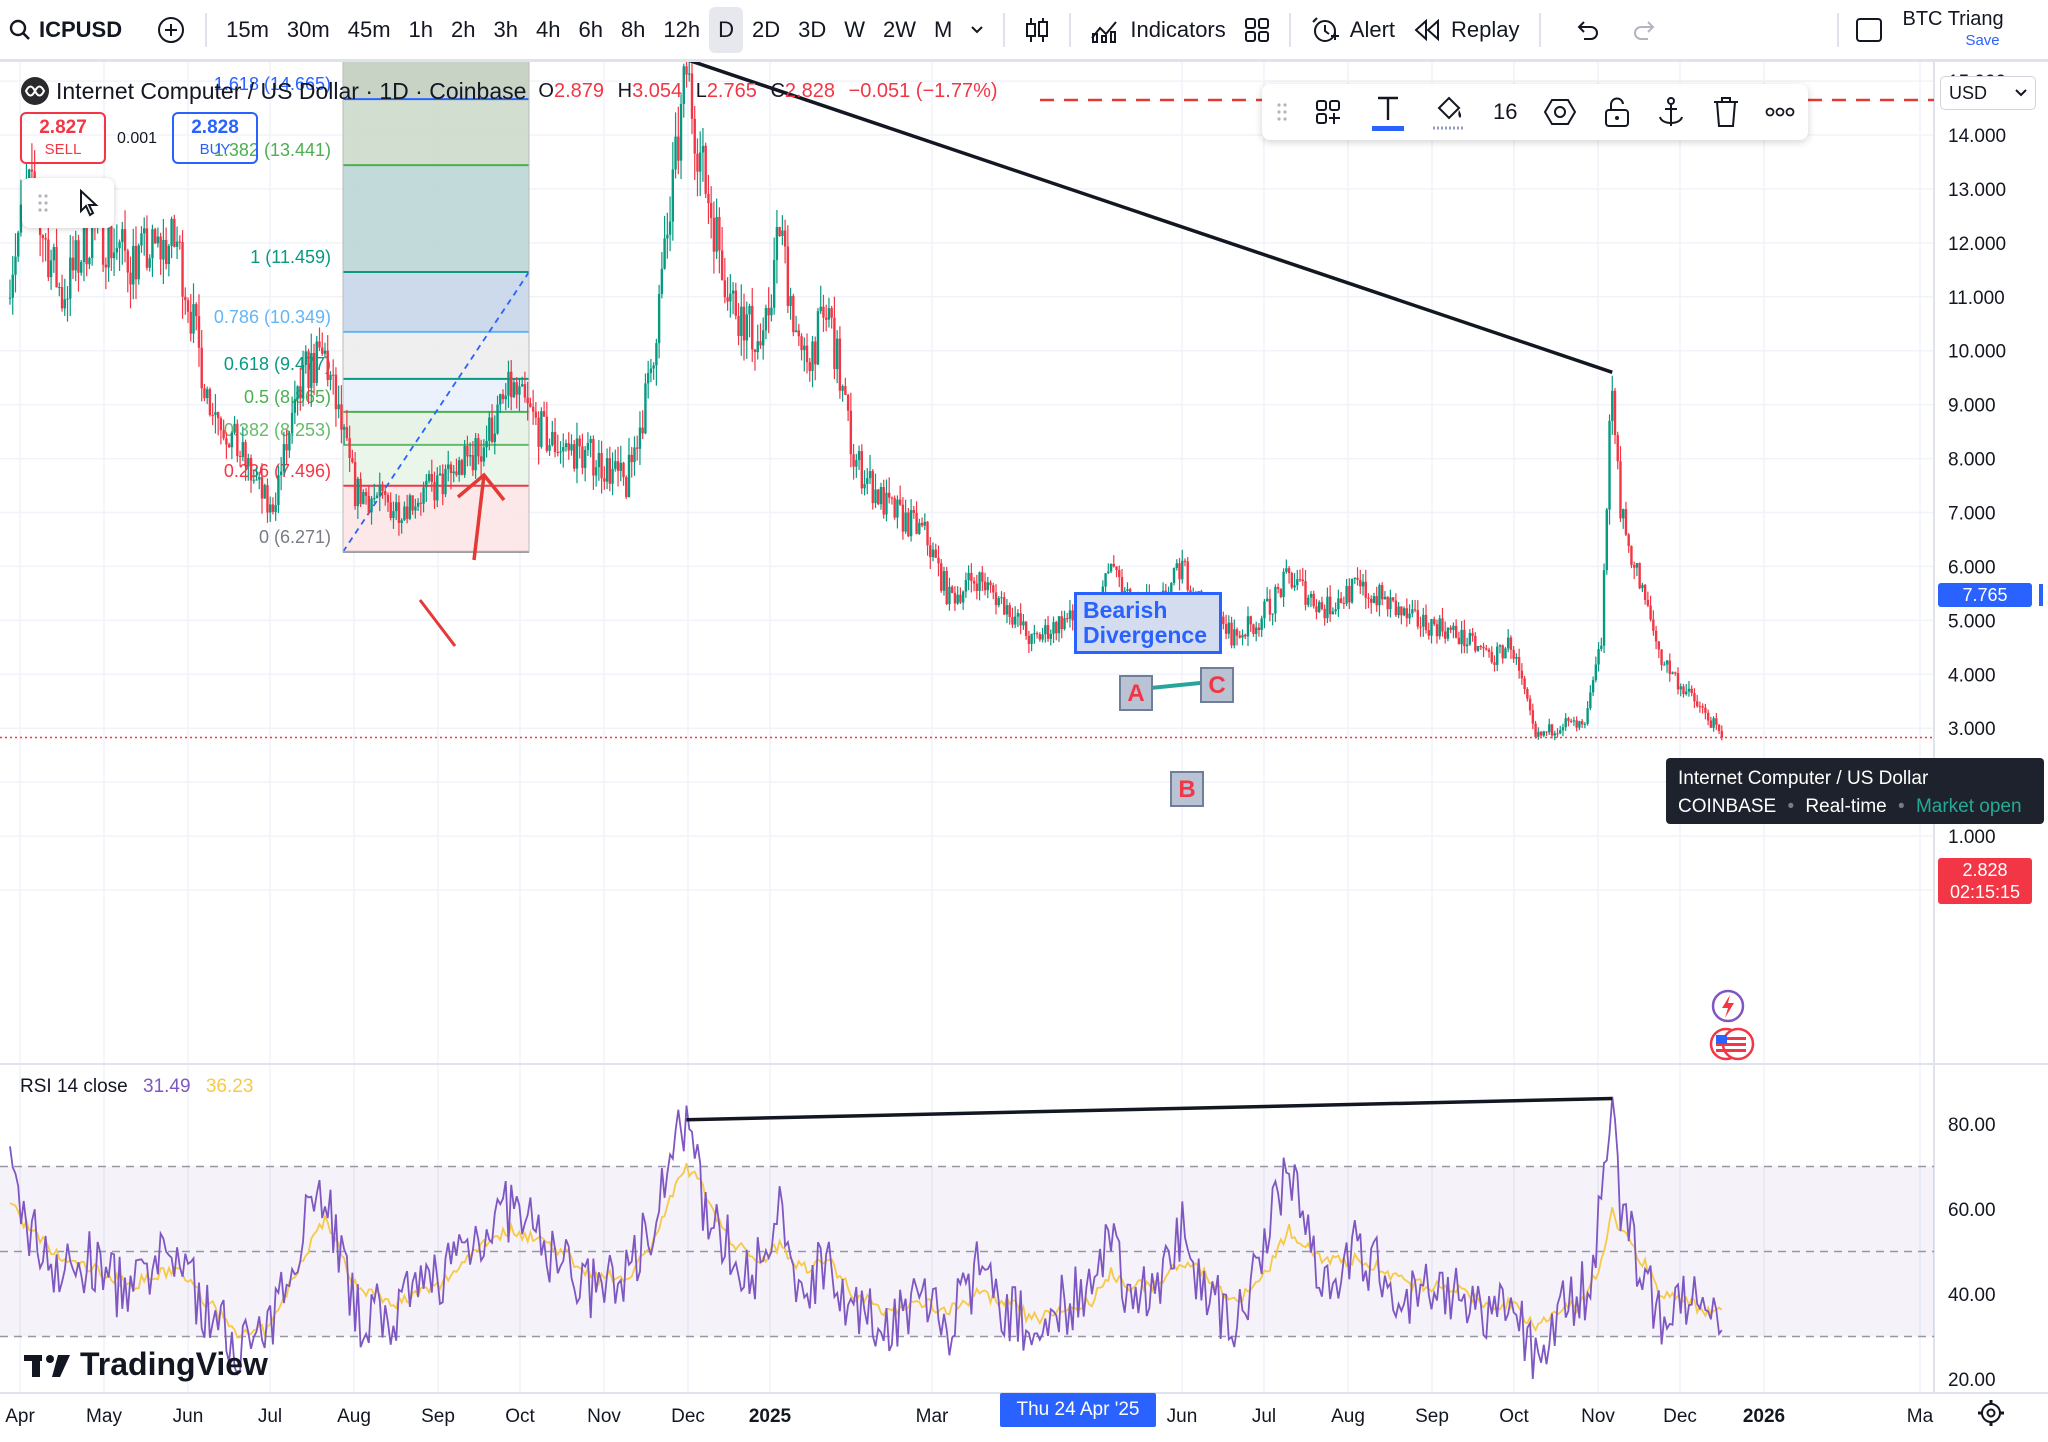  What do you see at coordinates (1157, 30) in the screenshot?
I see `indicators-button: Indicators` at bounding box center [1157, 30].